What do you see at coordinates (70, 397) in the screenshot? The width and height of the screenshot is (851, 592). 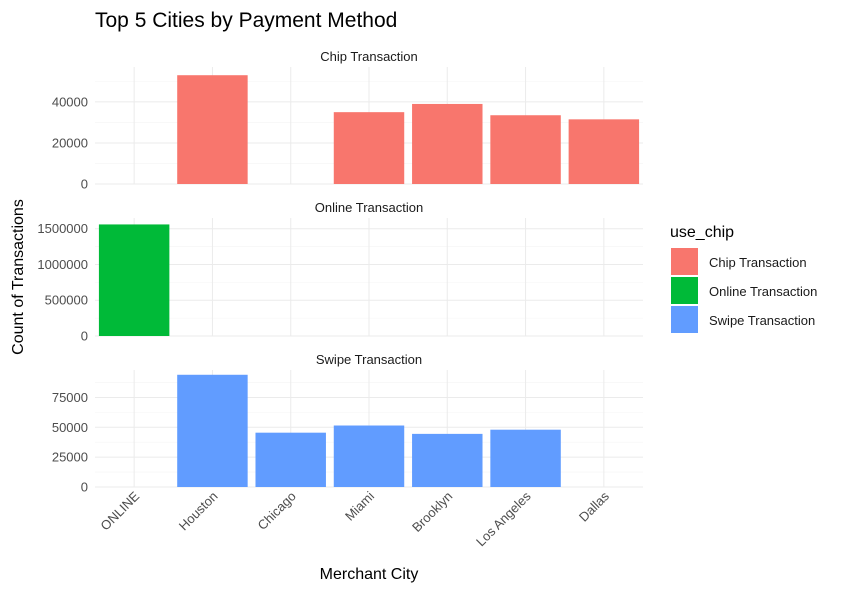 I see `y-tick-label: 75000` at bounding box center [70, 397].